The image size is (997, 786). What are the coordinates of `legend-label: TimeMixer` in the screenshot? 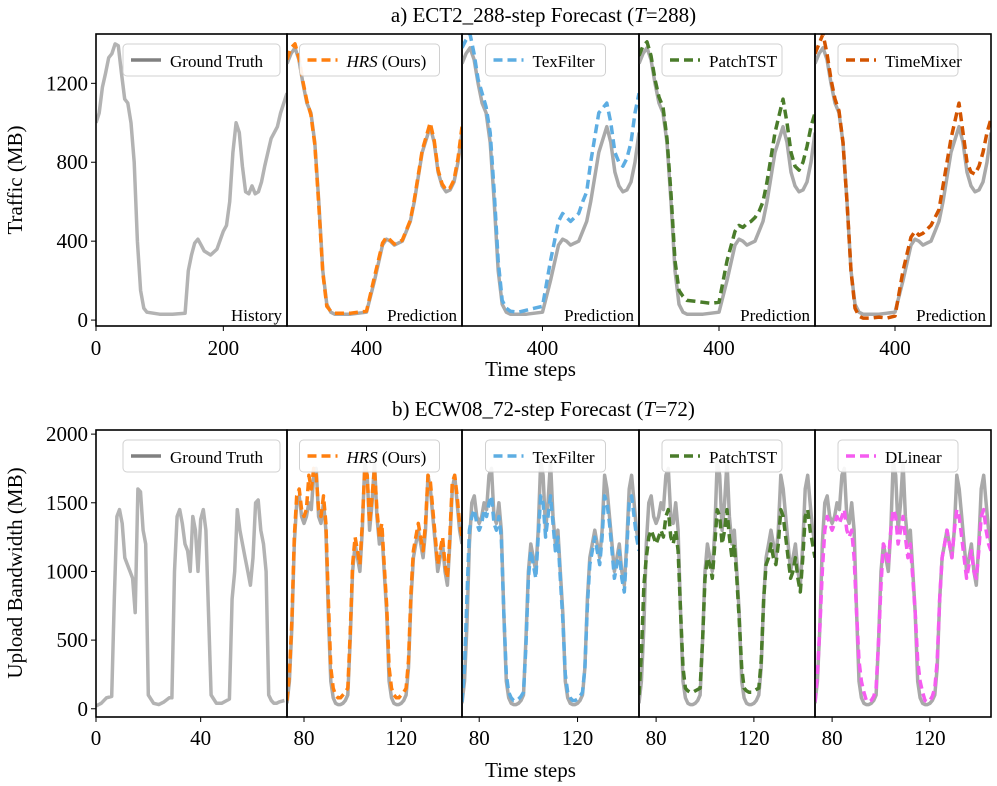 It's located at (923, 61).